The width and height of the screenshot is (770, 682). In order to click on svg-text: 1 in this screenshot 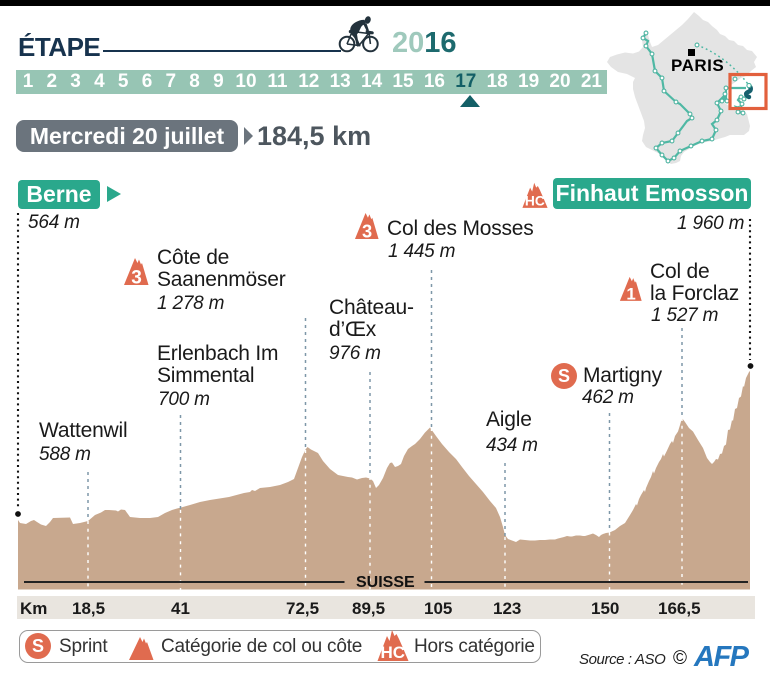, I will do `click(630, 294)`.